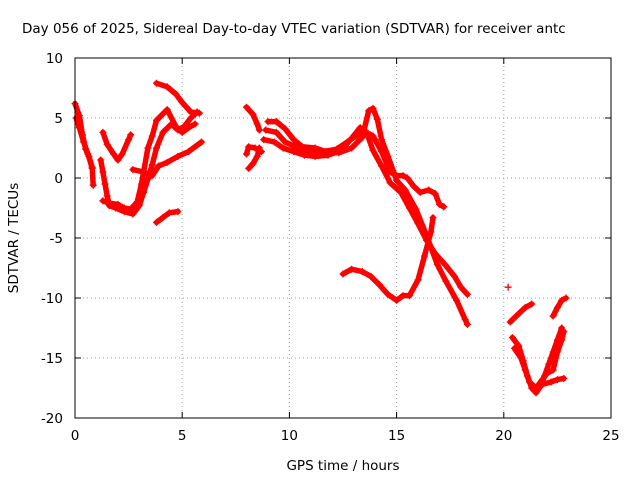 The height and width of the screenshot is (480, 640). What do you see at coordinates (610, 436) in the screenshot?
I see `x-tick-label: 25` at bounding box center [610, 436].